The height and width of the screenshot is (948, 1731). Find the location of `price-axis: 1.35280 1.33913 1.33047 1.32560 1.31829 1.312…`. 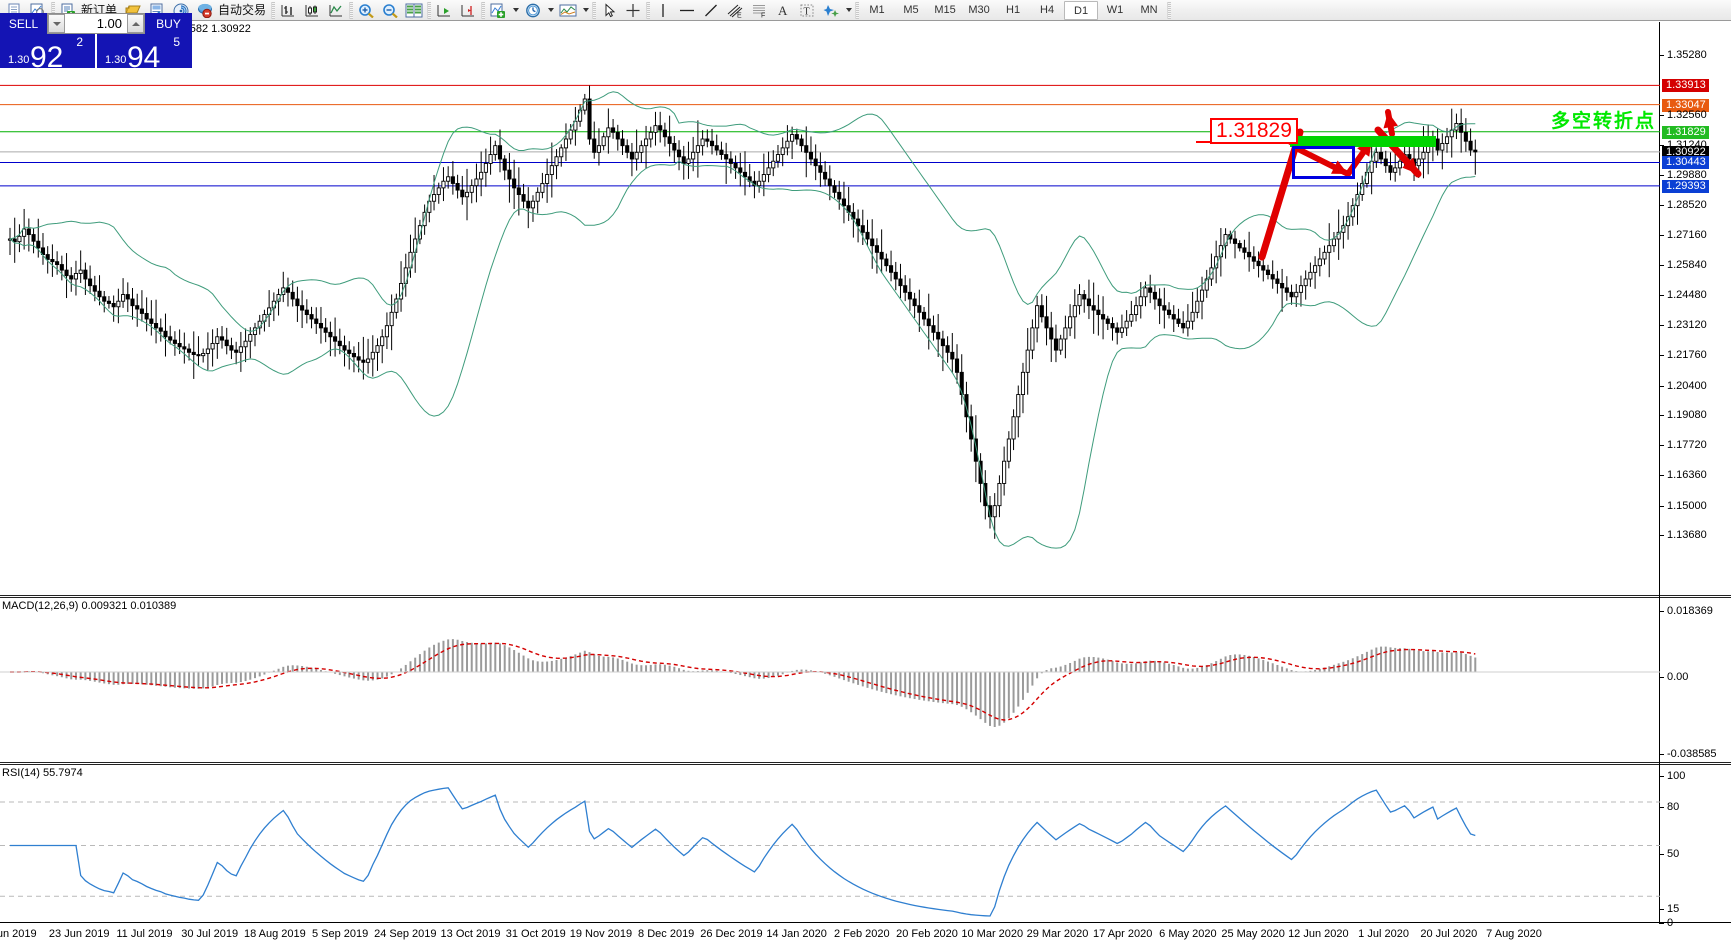

price-axis: 1.35280 1.33913 1.33047 1.32560 1.31829 1.312… is located at coordinates (1695, 475).